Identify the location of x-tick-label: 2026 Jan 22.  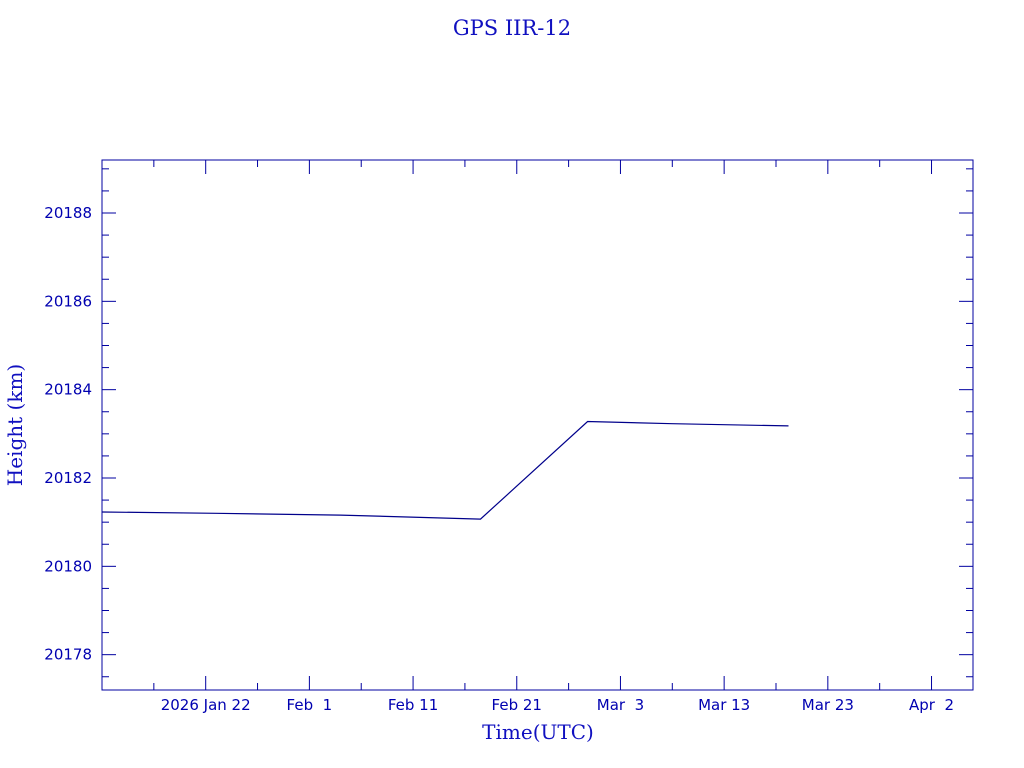
(206, 705).